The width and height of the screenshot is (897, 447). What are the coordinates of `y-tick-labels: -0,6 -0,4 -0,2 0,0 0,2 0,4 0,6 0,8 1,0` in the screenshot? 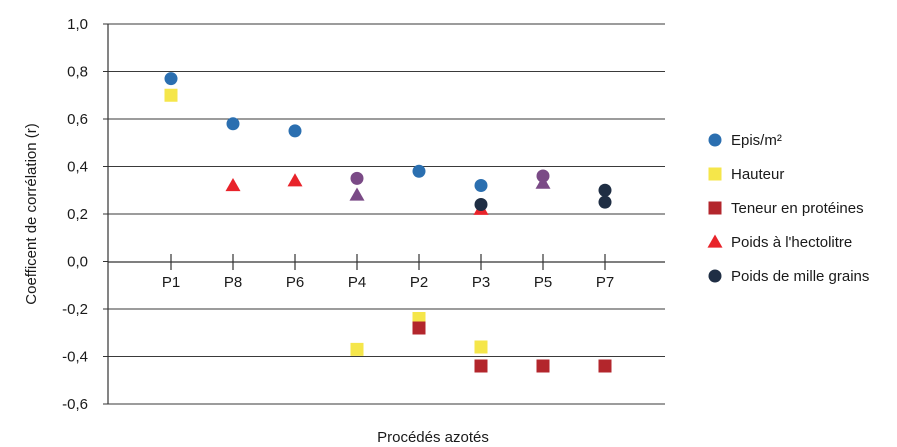 It's located at (85, 214).